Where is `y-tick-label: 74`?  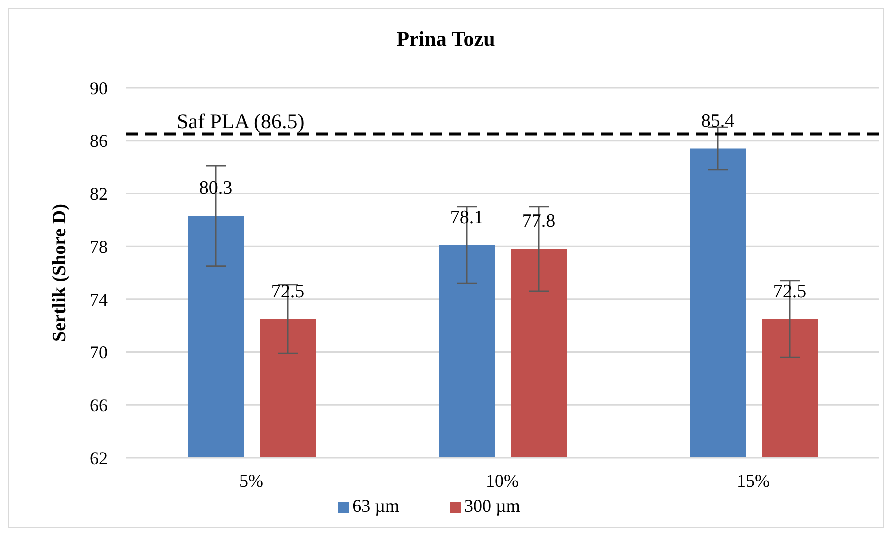
y-tick-label: 74 is located at coordinates (99, 300).